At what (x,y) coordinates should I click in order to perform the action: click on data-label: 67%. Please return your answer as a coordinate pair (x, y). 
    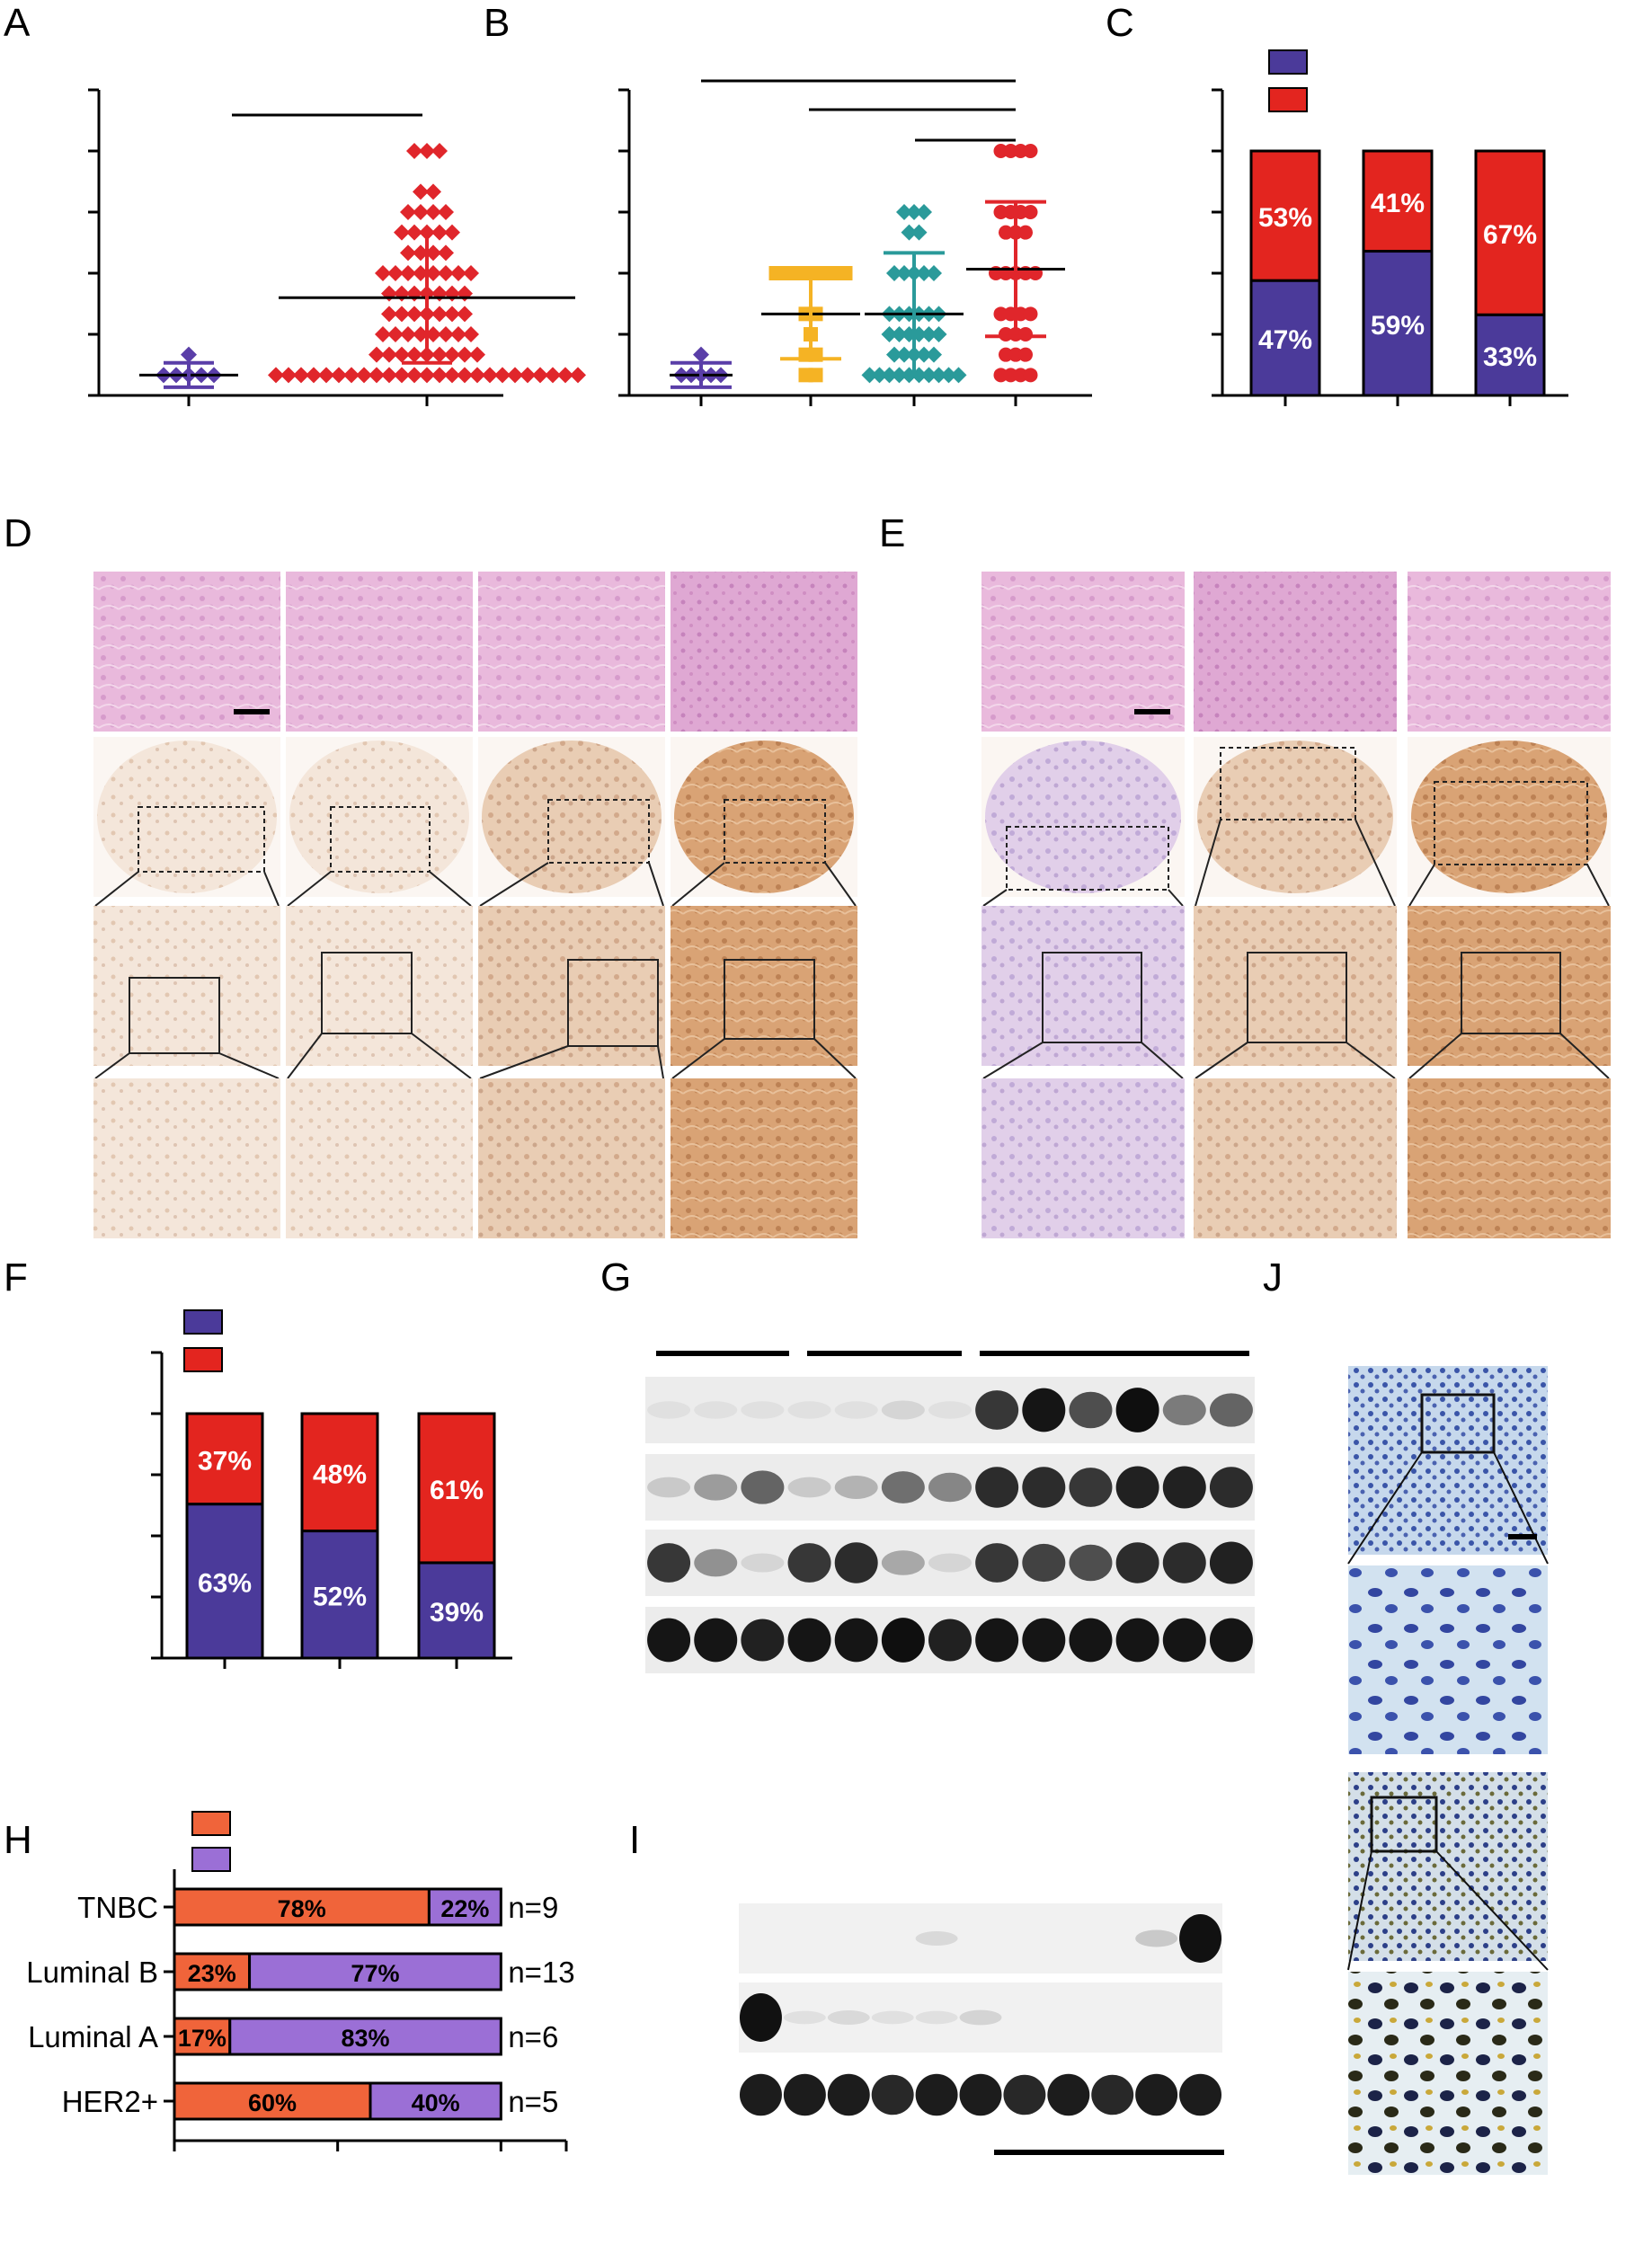
    Looking at the image, I should click on (1510, 235).